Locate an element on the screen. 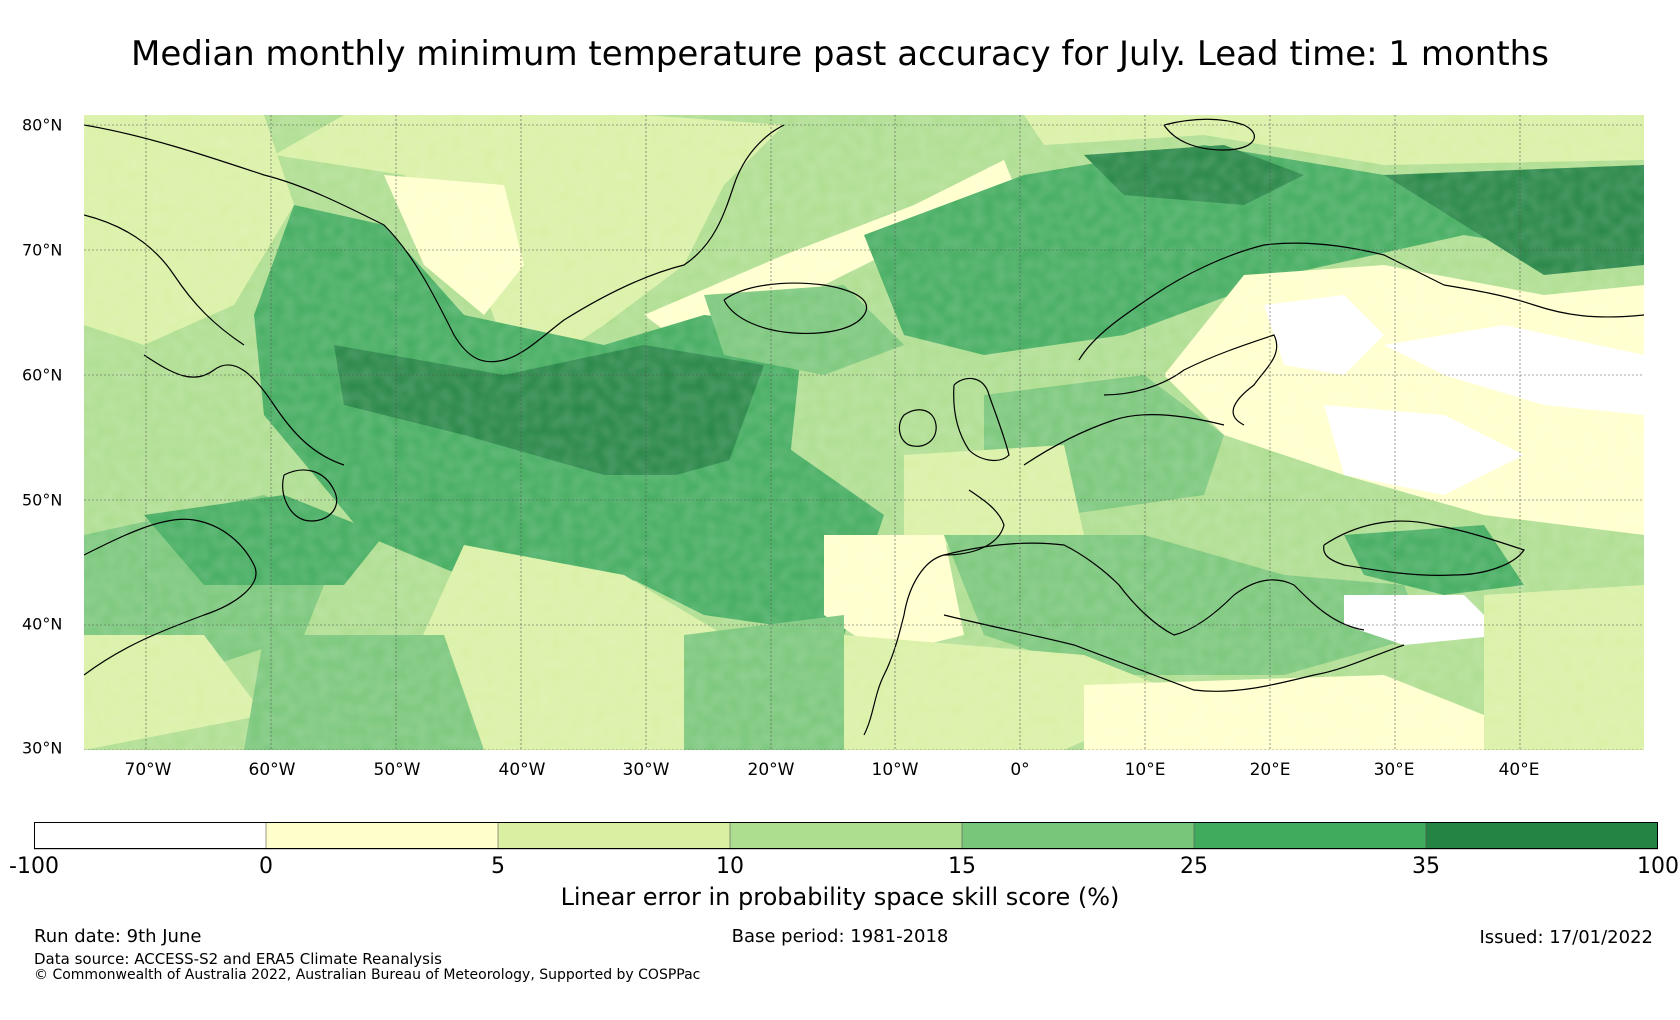  black-sea-coast is located at coordinates (1424, 548).